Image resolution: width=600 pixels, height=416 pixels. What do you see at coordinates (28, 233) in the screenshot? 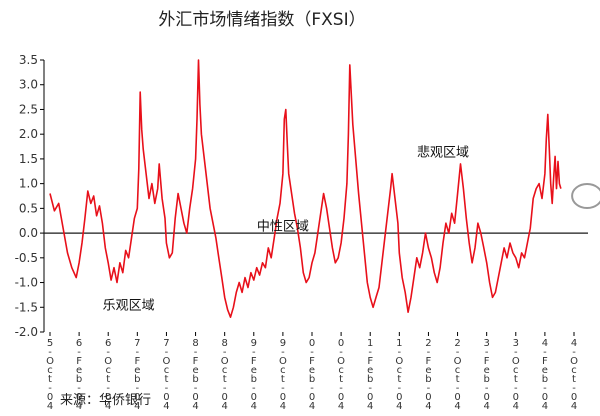
I see `y-tick-label: 0.0` at bounding box center [28, 233].